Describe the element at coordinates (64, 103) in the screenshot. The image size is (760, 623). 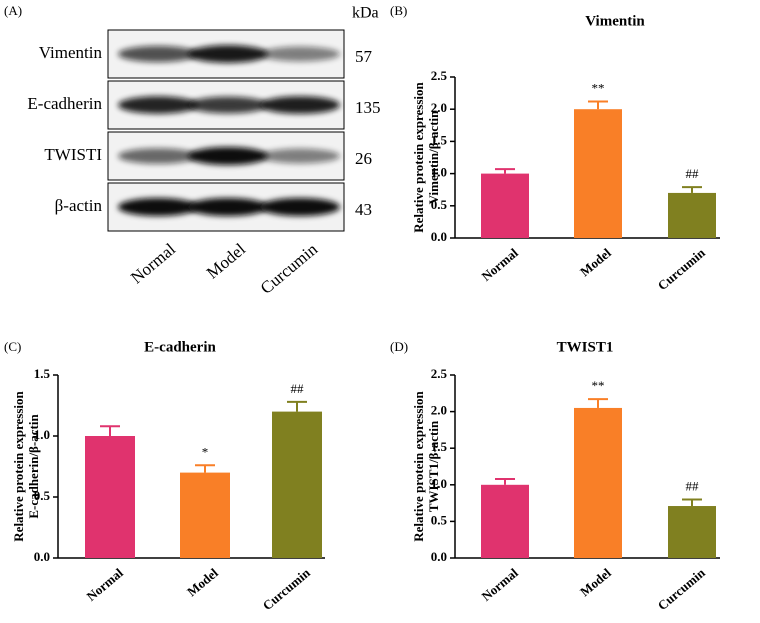
I see `protein-label: E-cadherin` at that location.